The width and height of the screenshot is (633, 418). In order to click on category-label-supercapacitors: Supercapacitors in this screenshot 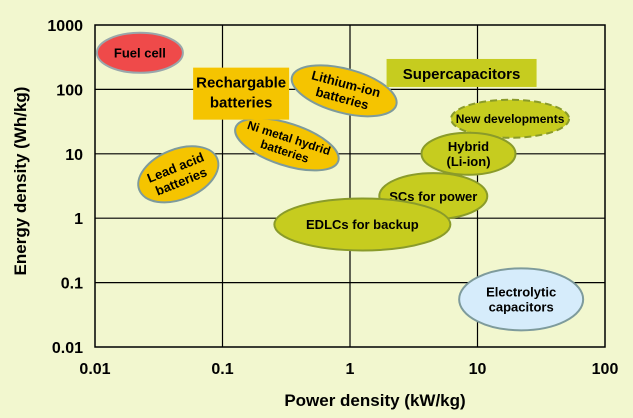, I will do `click(461, 72)`.